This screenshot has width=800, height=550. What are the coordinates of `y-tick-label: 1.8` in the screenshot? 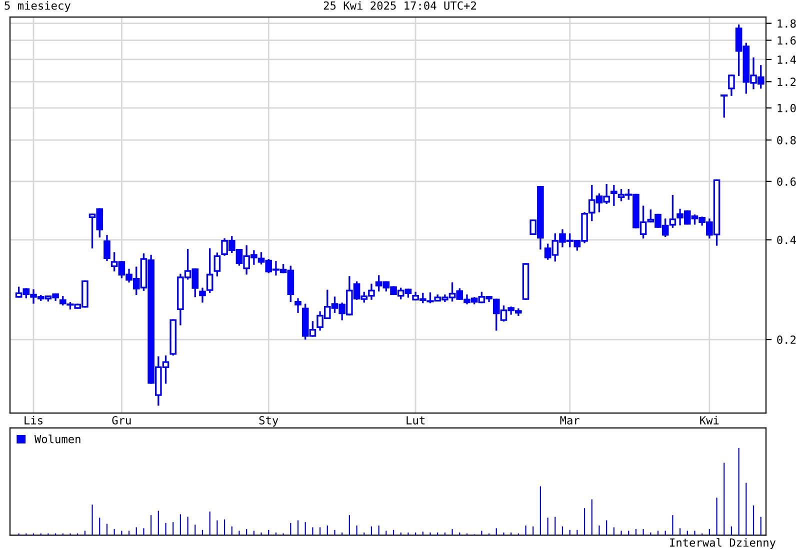 It's located at (787, 23).